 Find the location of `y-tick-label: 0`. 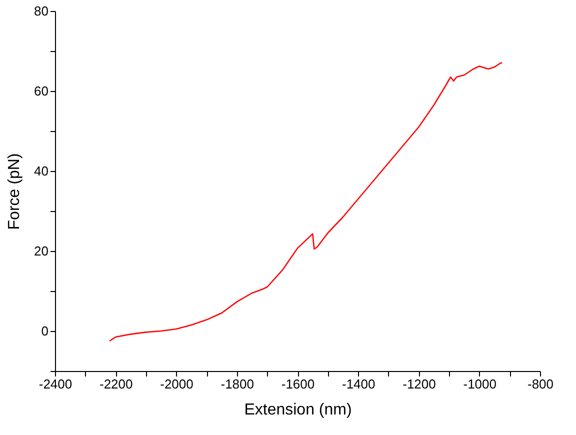

y-tick-label: 0 is located at coordinates (44, 331).